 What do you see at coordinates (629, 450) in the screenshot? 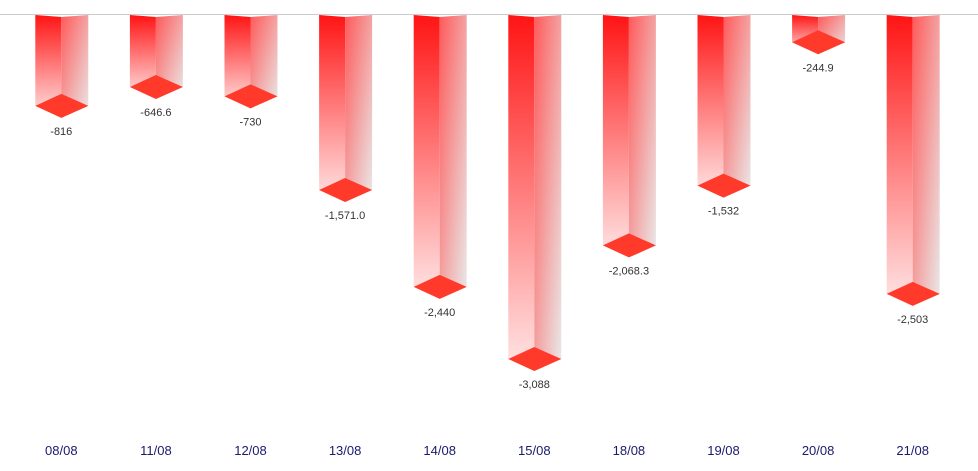
I see `x-tick-label: 18/08` at bounding box center [629, 450].